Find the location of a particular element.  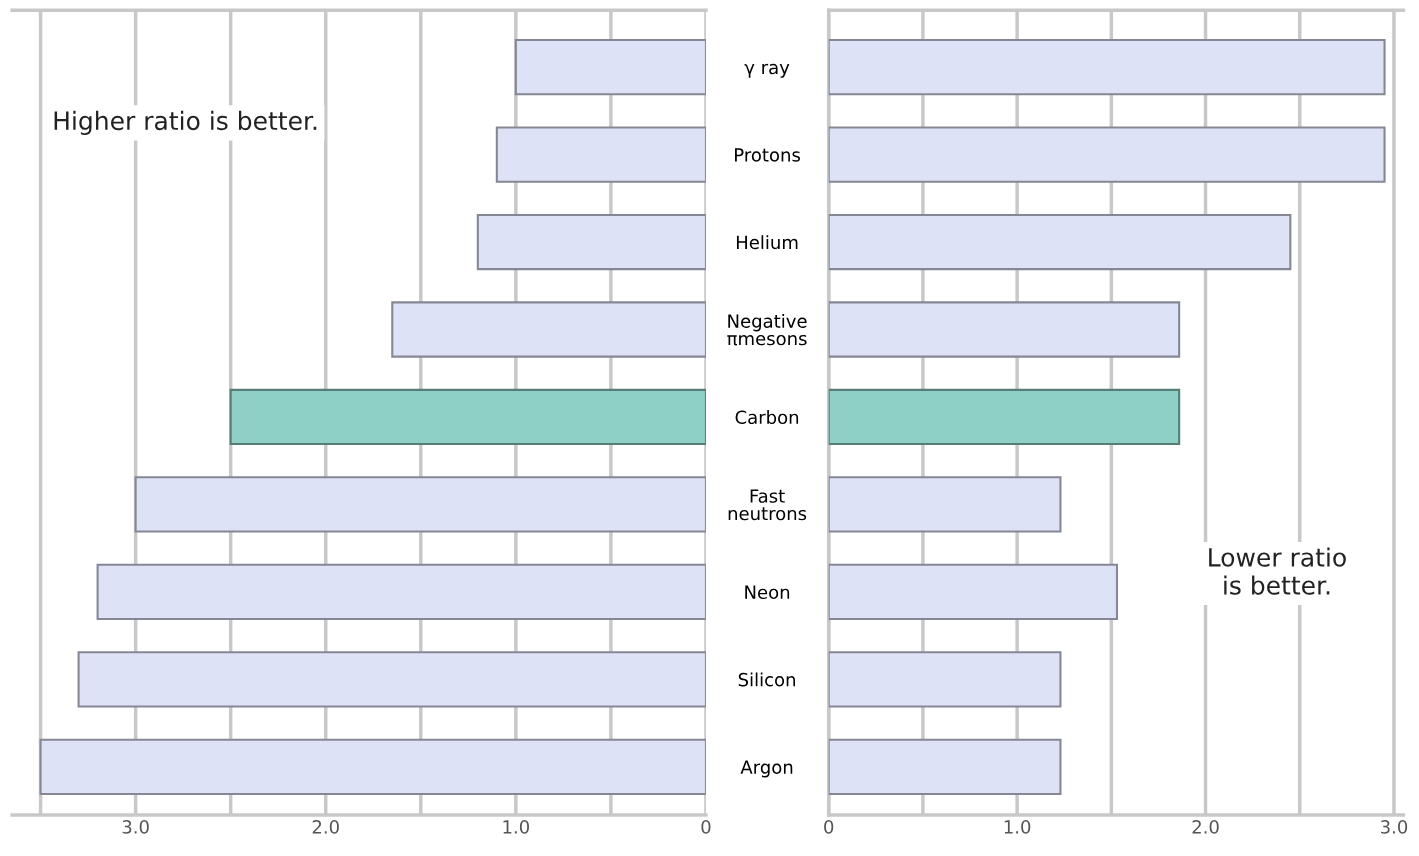

y-tick-label: Negative πmesons is located at coordinates (767, 329).